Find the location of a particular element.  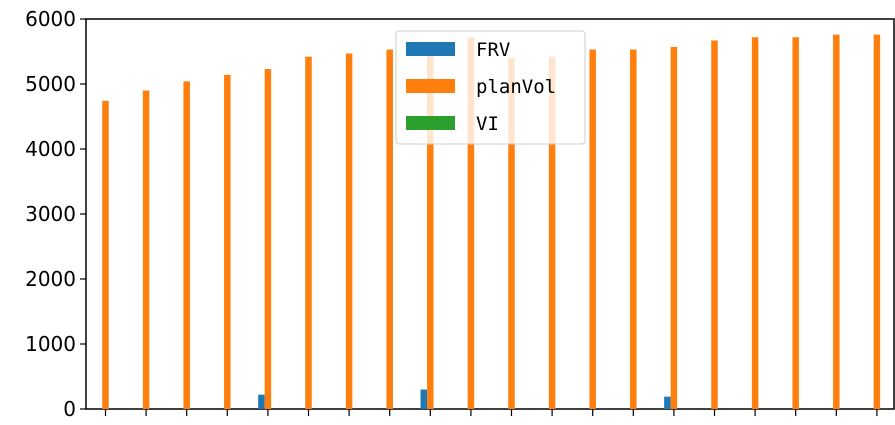

y-tick-label: 5000 is located at coordinates (50, 84).